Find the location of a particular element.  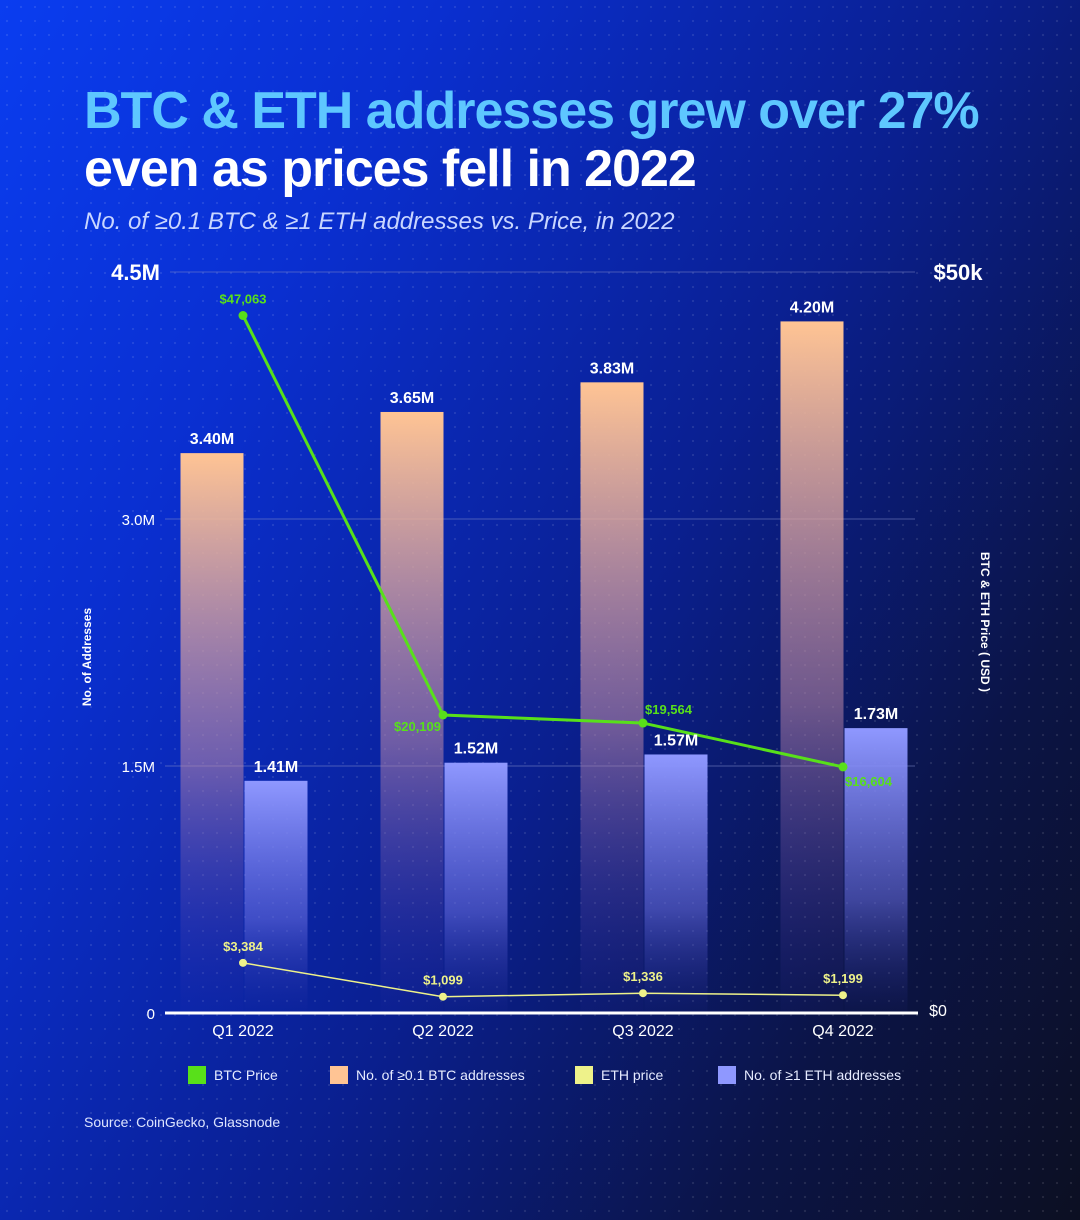

legend-item-btc-addresses: No. of ≥0.1 BTC addresses is located at coordinates (427, 1075).